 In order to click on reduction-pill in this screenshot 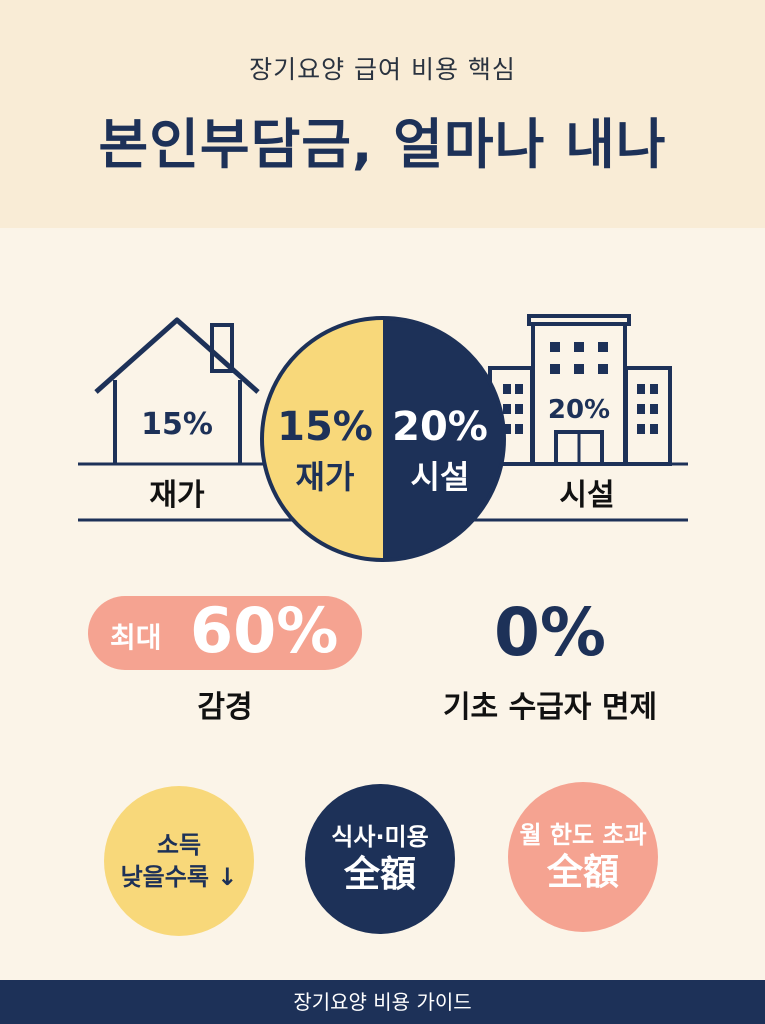, I will do `click(225, 633)`.